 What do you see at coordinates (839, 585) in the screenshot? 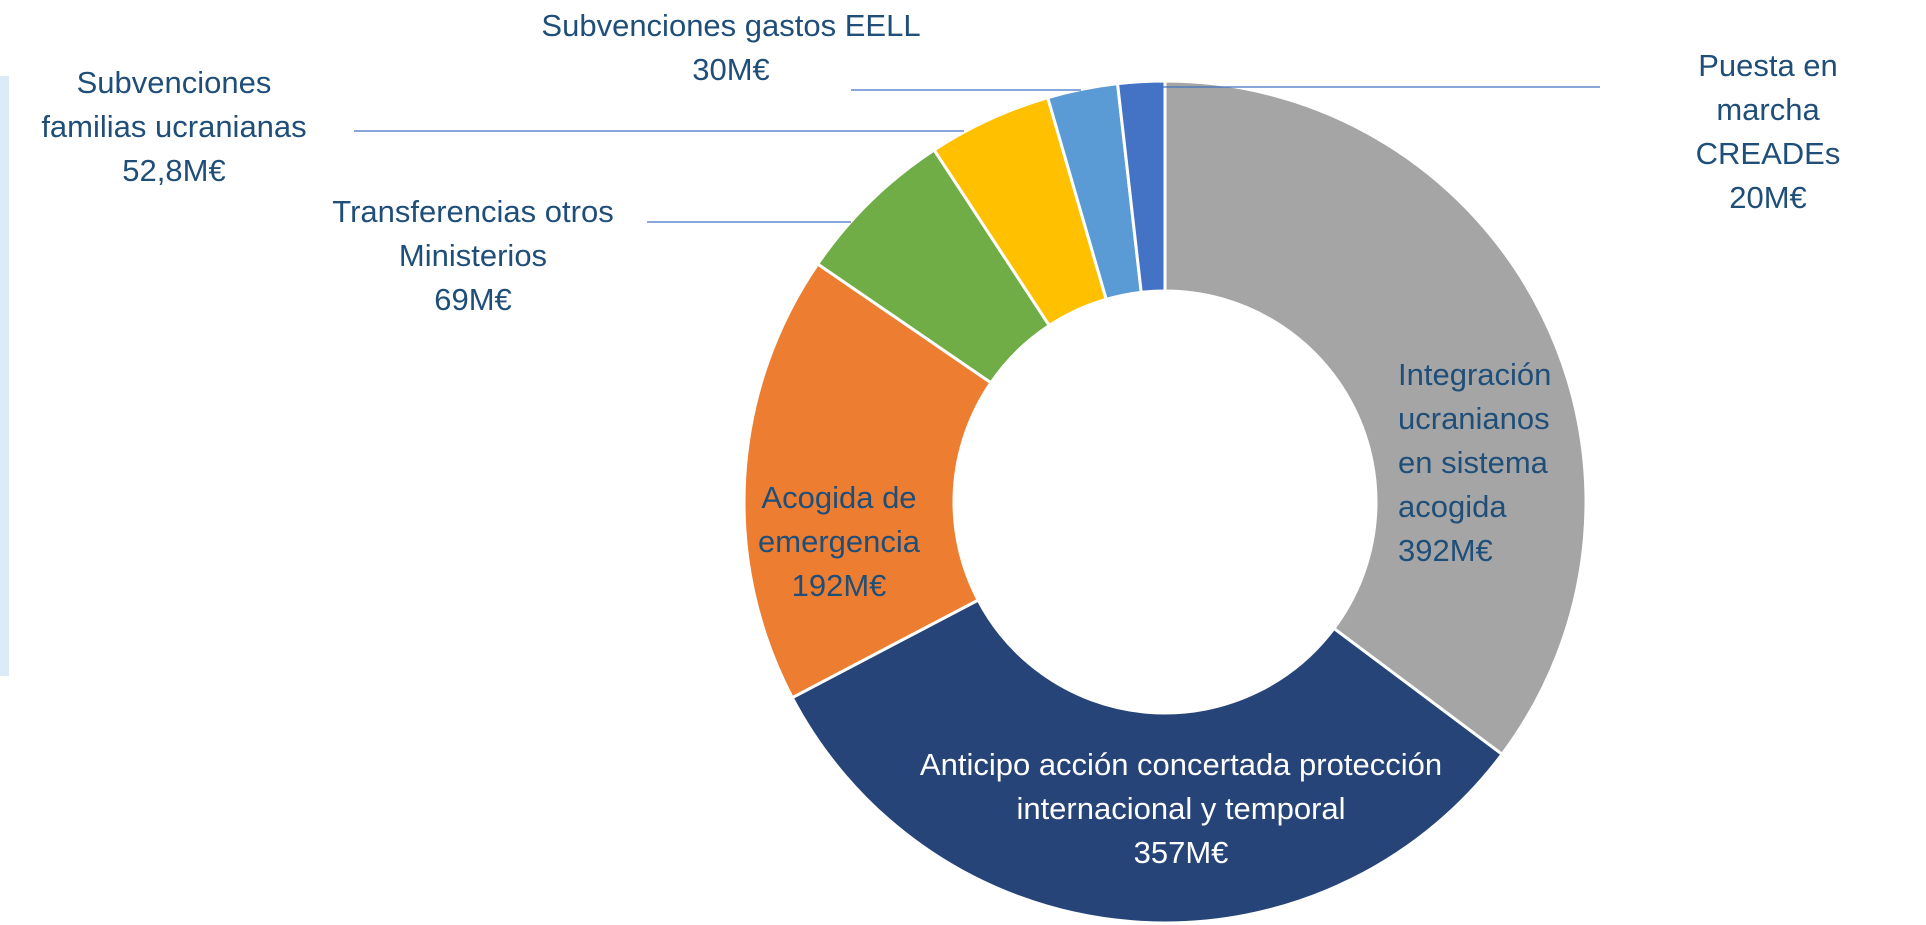
I see `value-label: 192M€` at bounding box center [839, 585].